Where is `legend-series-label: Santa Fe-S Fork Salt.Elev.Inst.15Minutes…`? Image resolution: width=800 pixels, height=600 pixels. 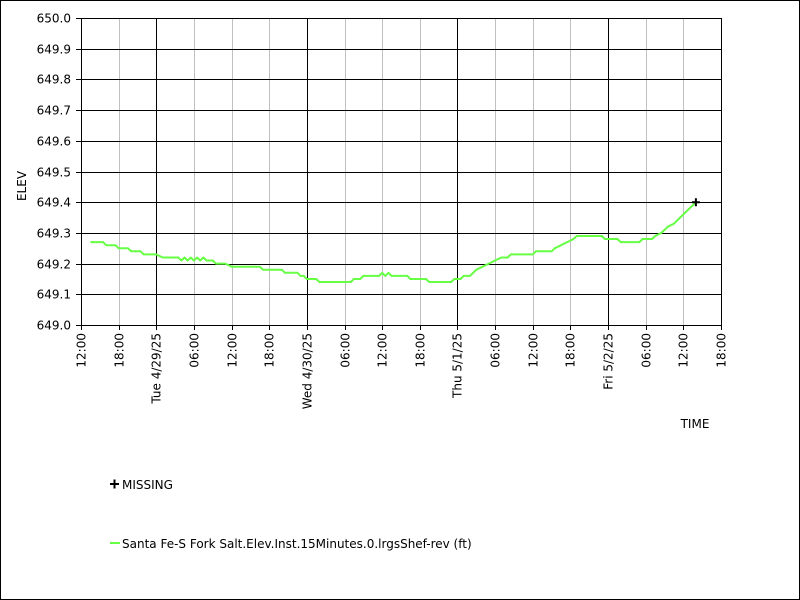
legend-series-label: Santa Fe-S Fork Salt.Elev.Inst.15Minutes… is located at coordinates (297, 544).